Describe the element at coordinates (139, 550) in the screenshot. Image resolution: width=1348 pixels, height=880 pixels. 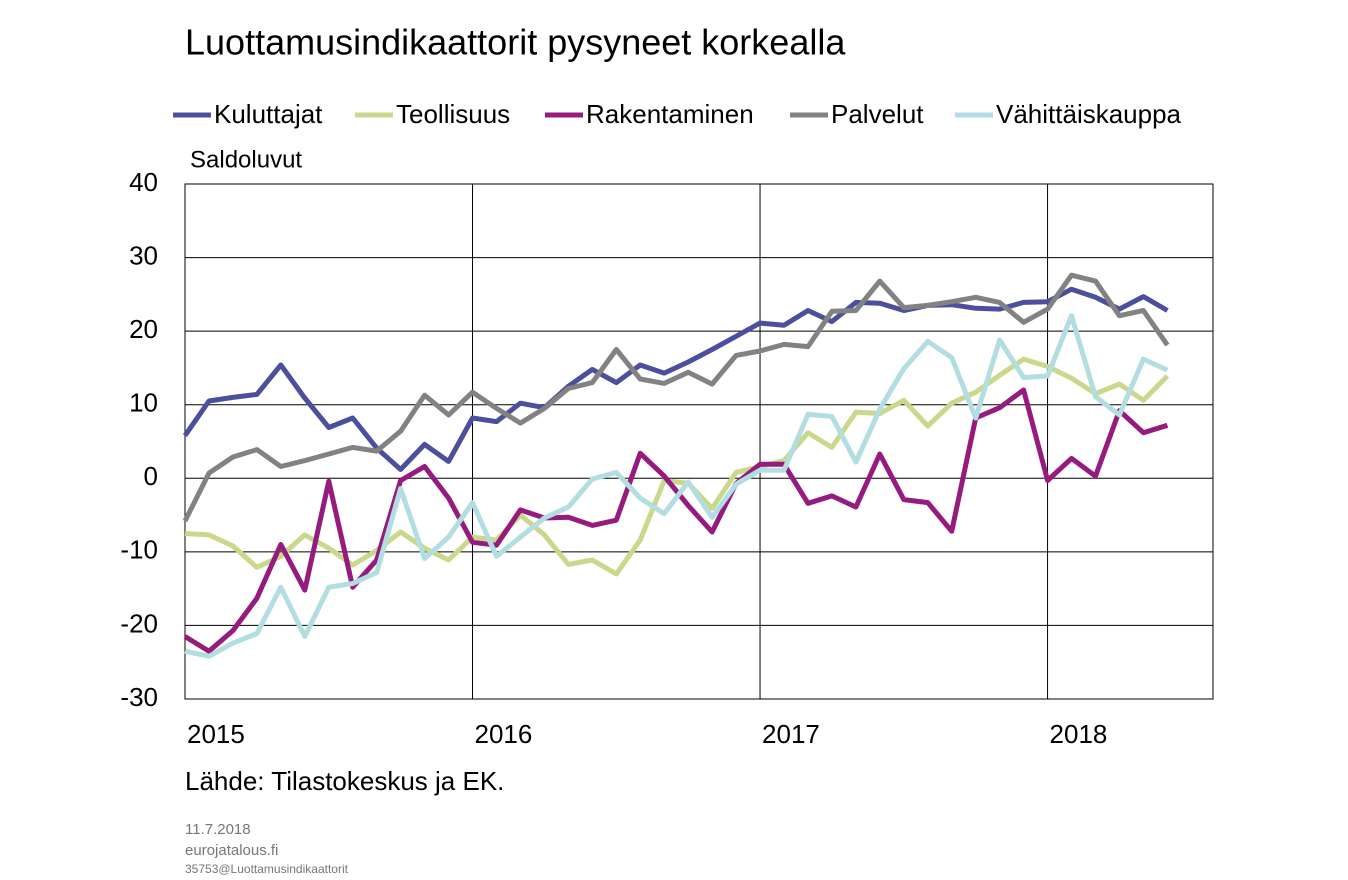
I see `y-tick-label: -10` at that location.